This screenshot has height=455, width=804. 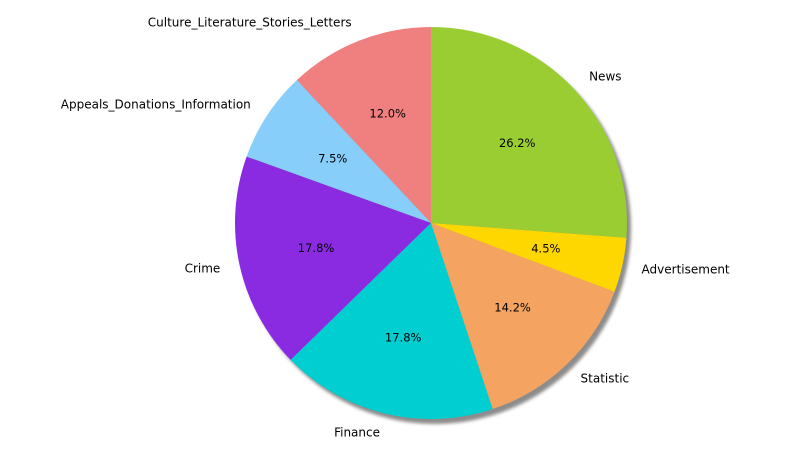 I want to click on pie-slice-finance, so click(x=391, y=321).